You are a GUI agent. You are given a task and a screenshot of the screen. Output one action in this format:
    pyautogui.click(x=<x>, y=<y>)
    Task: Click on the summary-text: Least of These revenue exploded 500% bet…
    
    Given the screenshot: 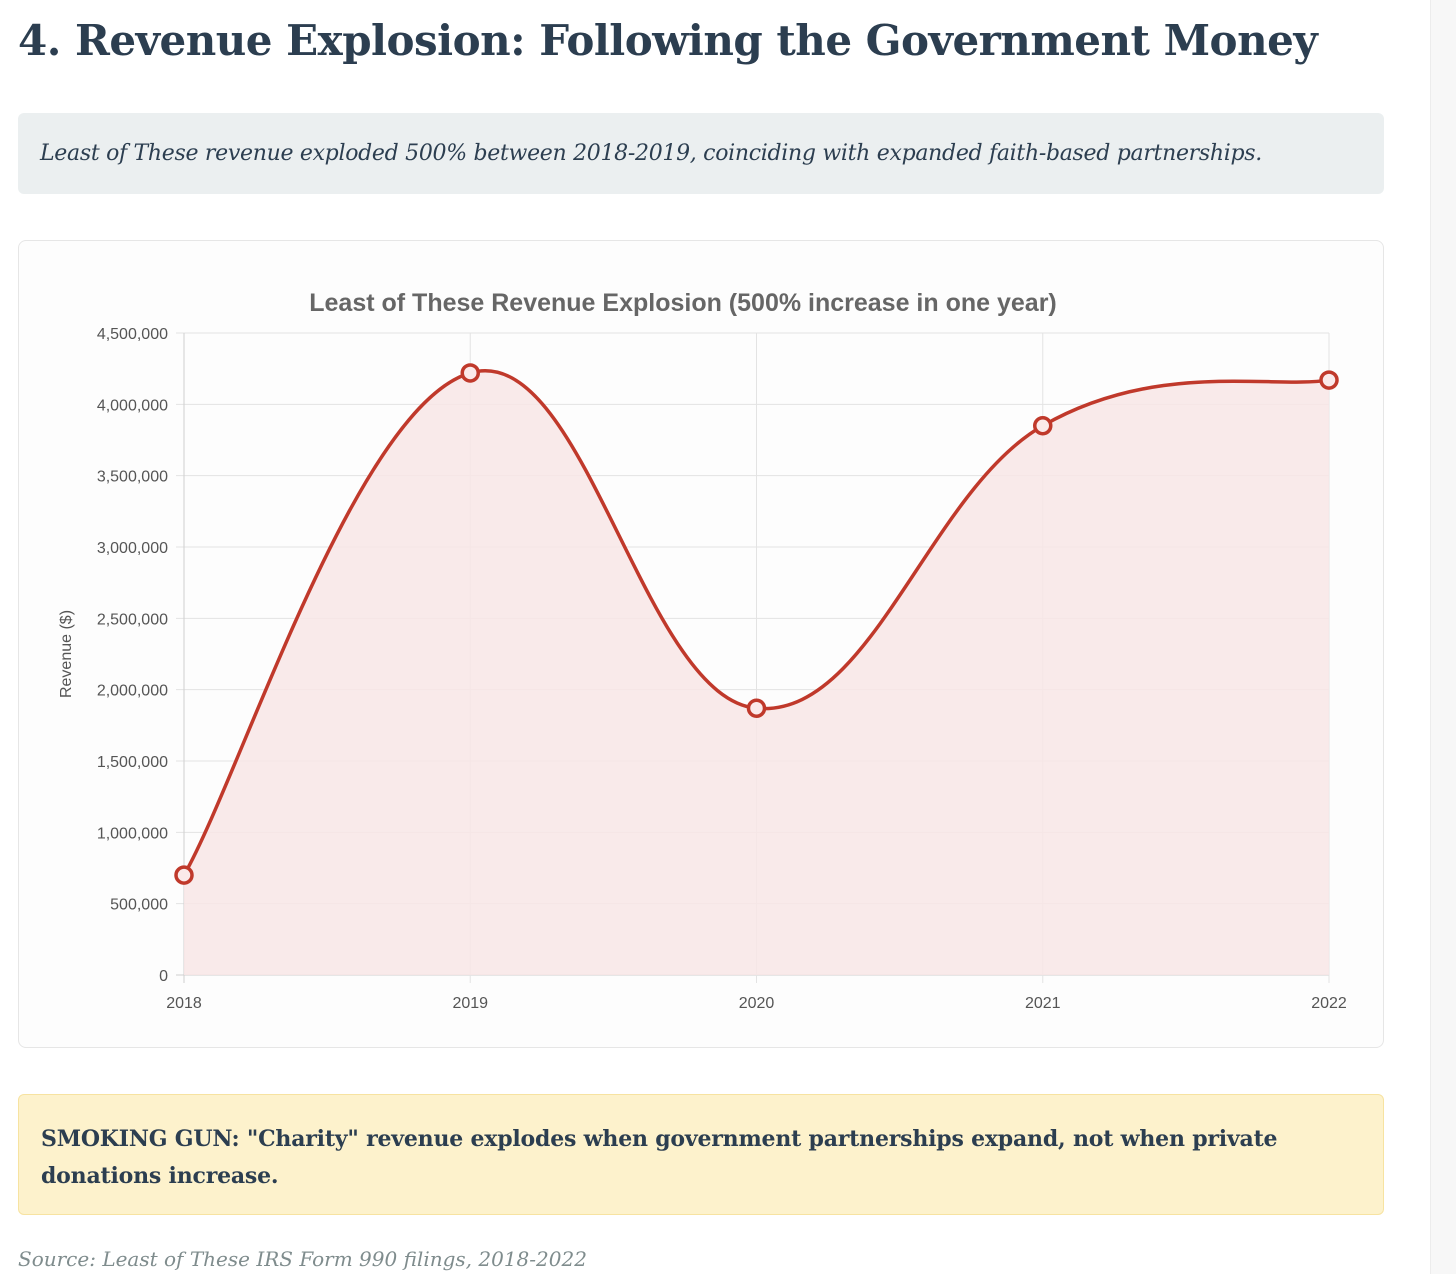 What is the action you would take?
    pyautogui.click(x=651, y=153)
    